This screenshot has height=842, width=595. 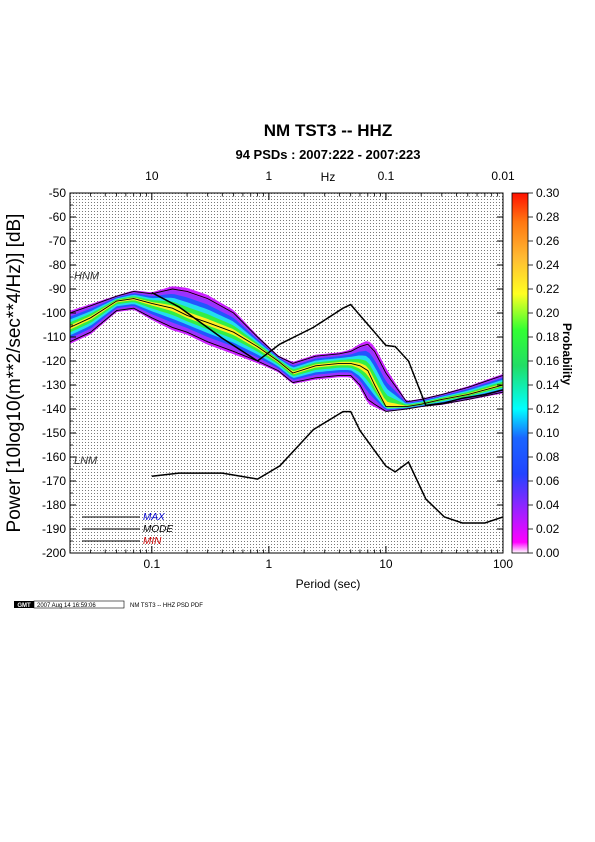 I want to click on colorbar, so click(x=520, y=373).